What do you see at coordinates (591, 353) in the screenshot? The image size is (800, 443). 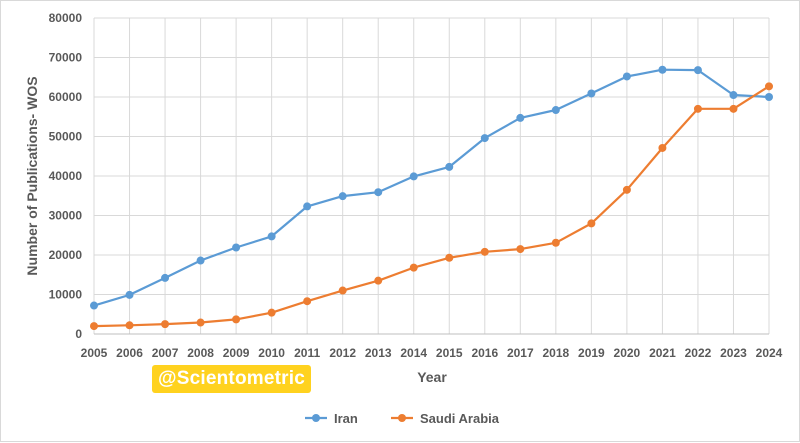 I see `x-tick-label: 2019` at bounding box center [591, 353].